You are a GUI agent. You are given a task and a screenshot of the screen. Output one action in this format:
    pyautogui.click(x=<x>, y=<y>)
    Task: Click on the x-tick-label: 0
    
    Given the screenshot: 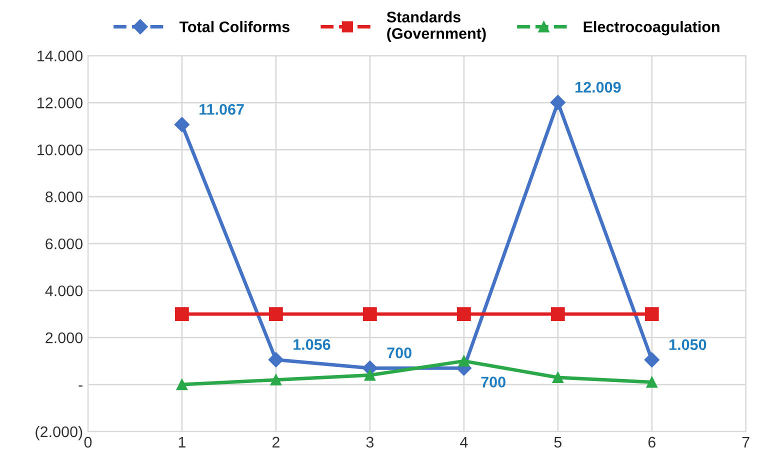 What is the action you would take?
    pyautogui.click(x=88, y=442)
    